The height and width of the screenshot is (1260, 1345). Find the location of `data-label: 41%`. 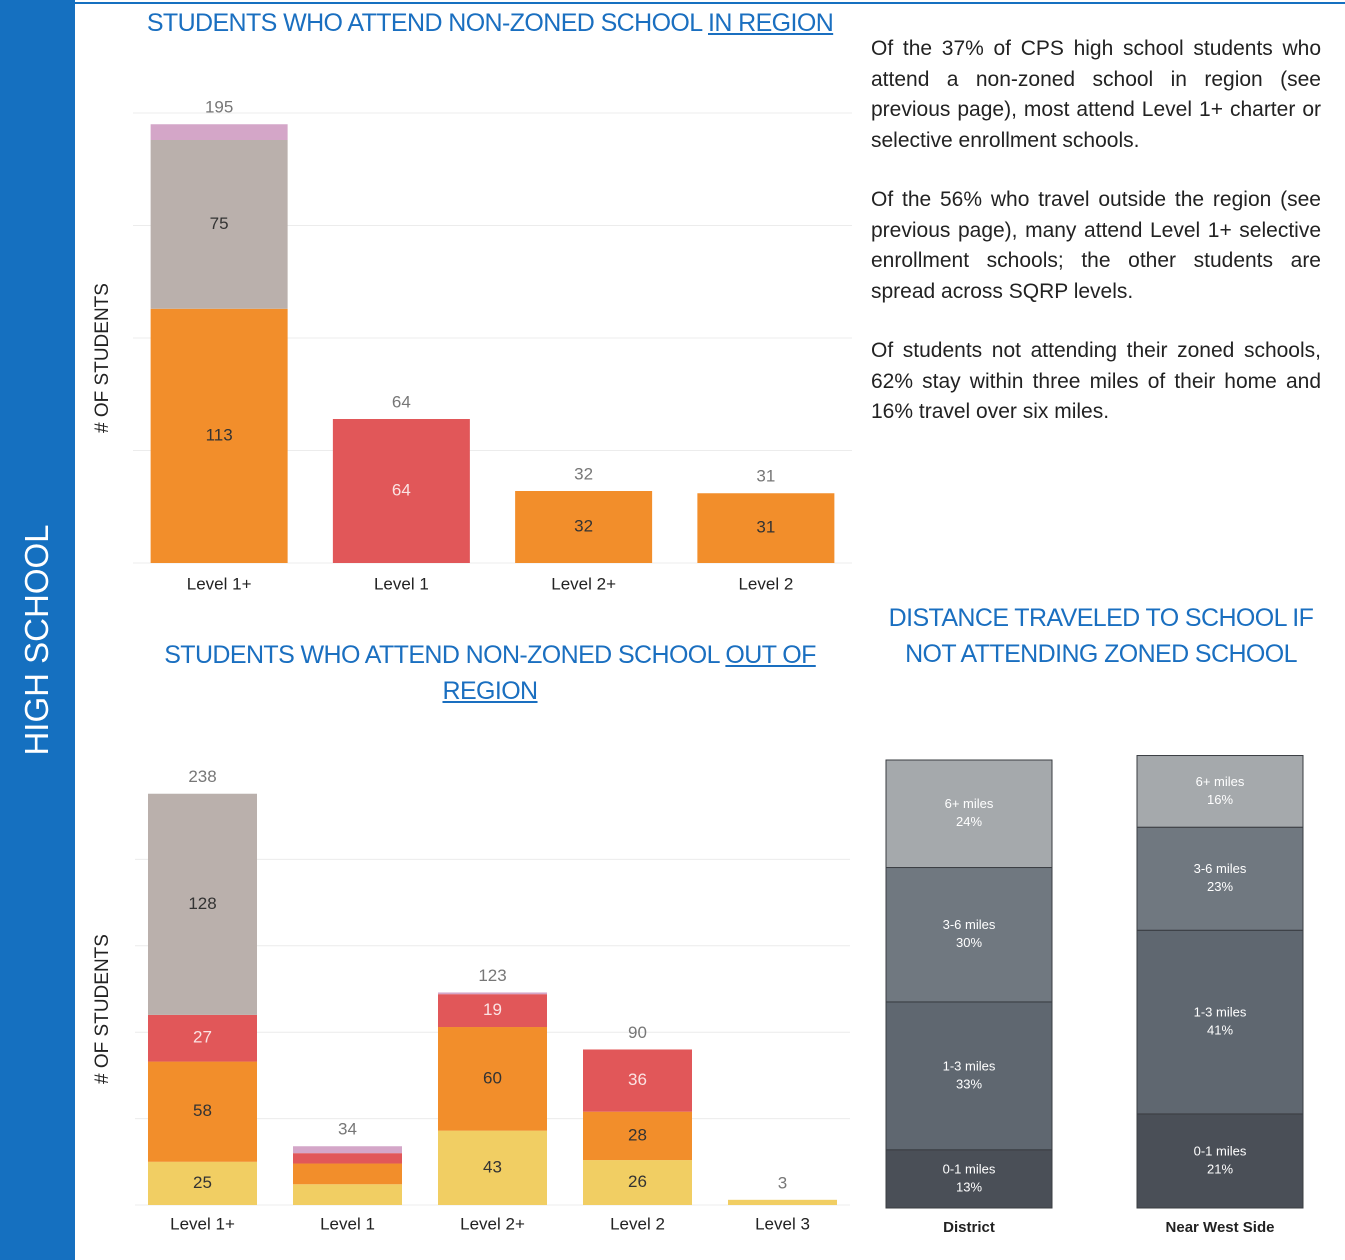

data-label: 41% is located at coordinates (1220, 1030).